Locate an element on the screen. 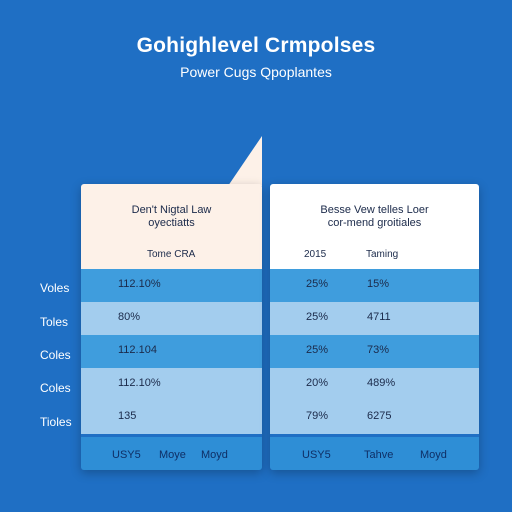 The image size is (512, 512). footer-label: Tahve is located at coordinates (379, 455).